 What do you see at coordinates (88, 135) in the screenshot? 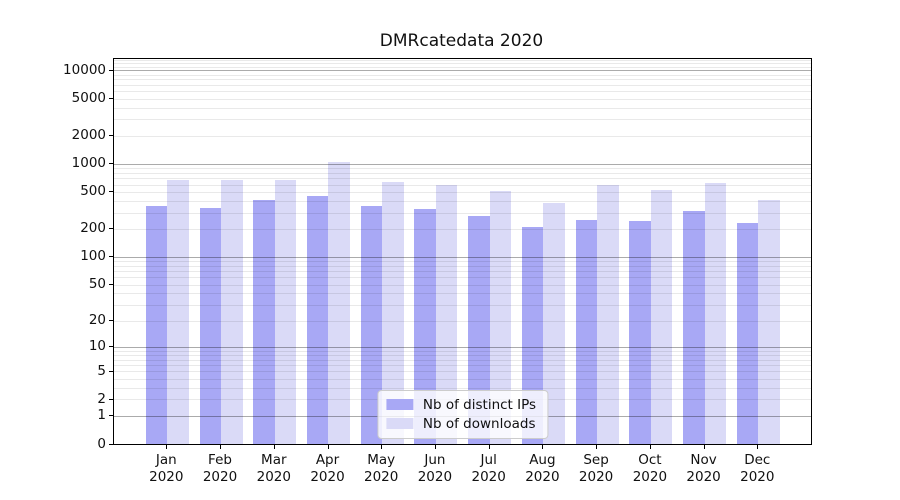
I see `y-tick-label: 2000` at bounding box center [88, 135].